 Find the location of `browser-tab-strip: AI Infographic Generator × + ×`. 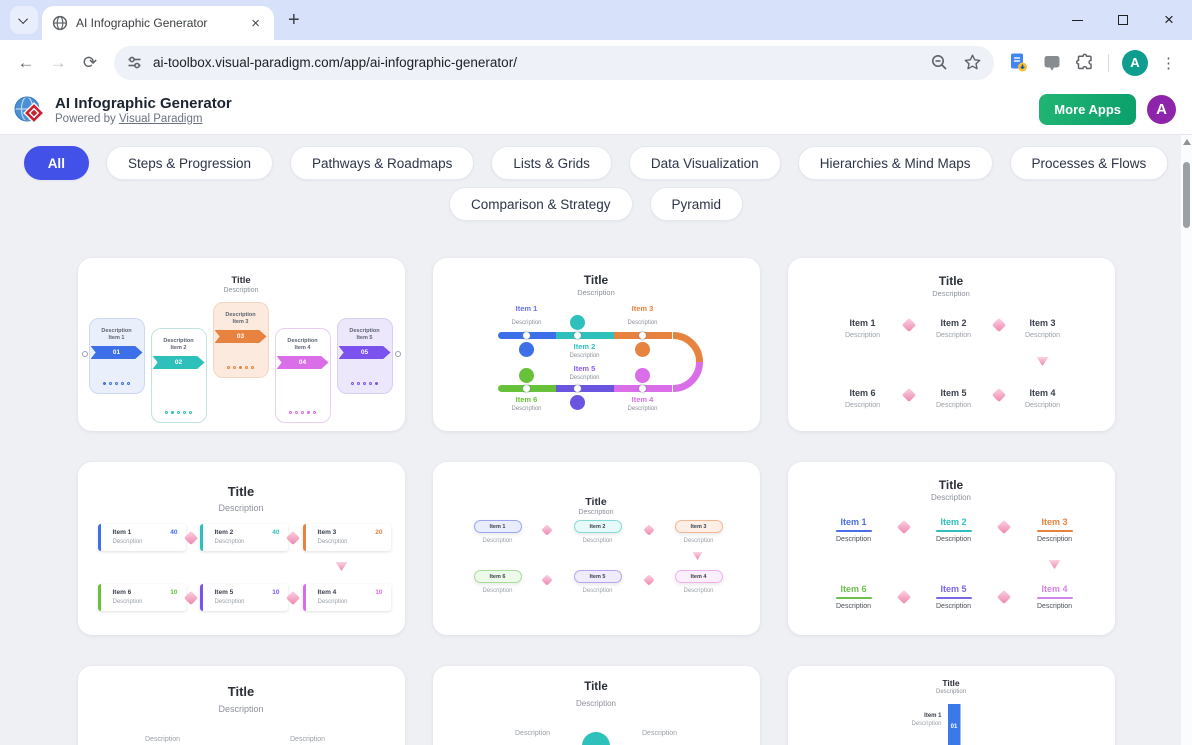

browser-tab-strip: AI Infographic Generator × + × is located at coordinates (596, 20).